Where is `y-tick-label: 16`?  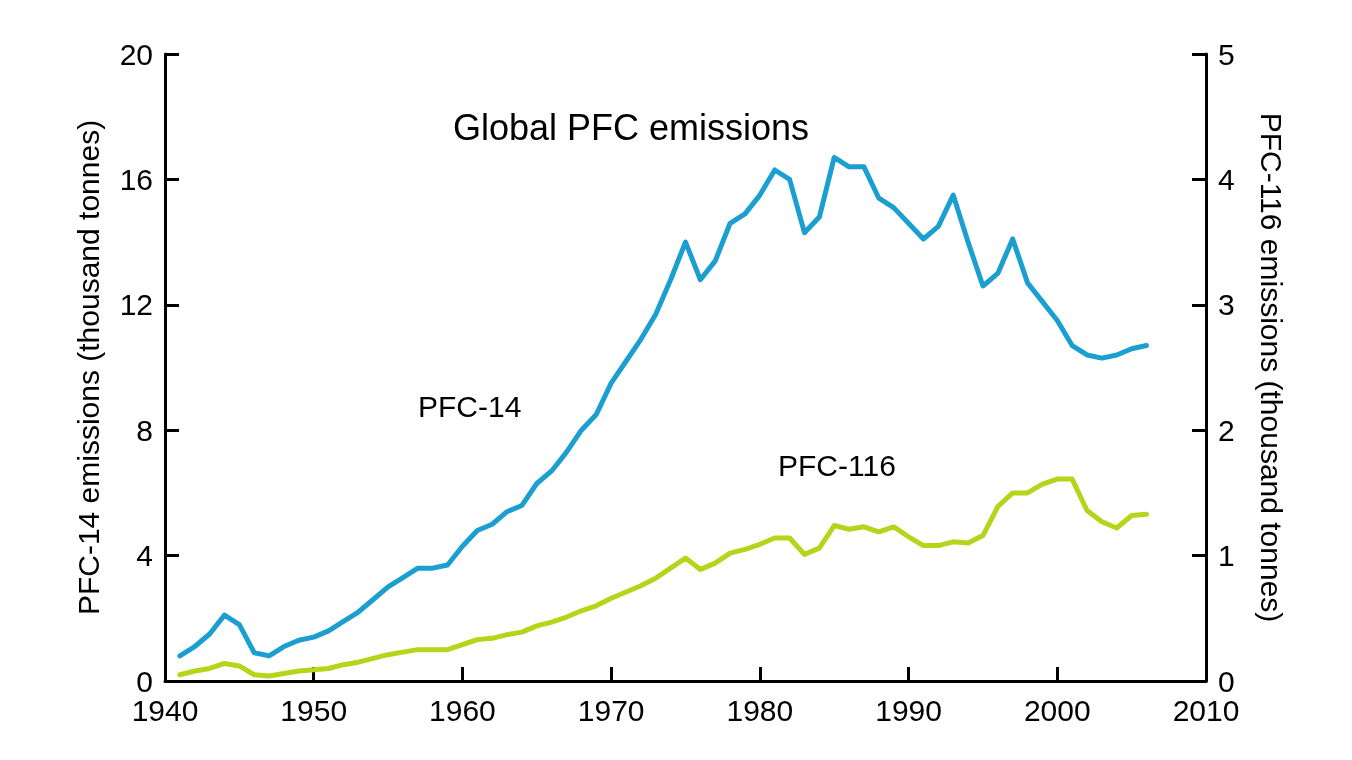
y-tick-label: 16 is located at coordinates (136, 179).